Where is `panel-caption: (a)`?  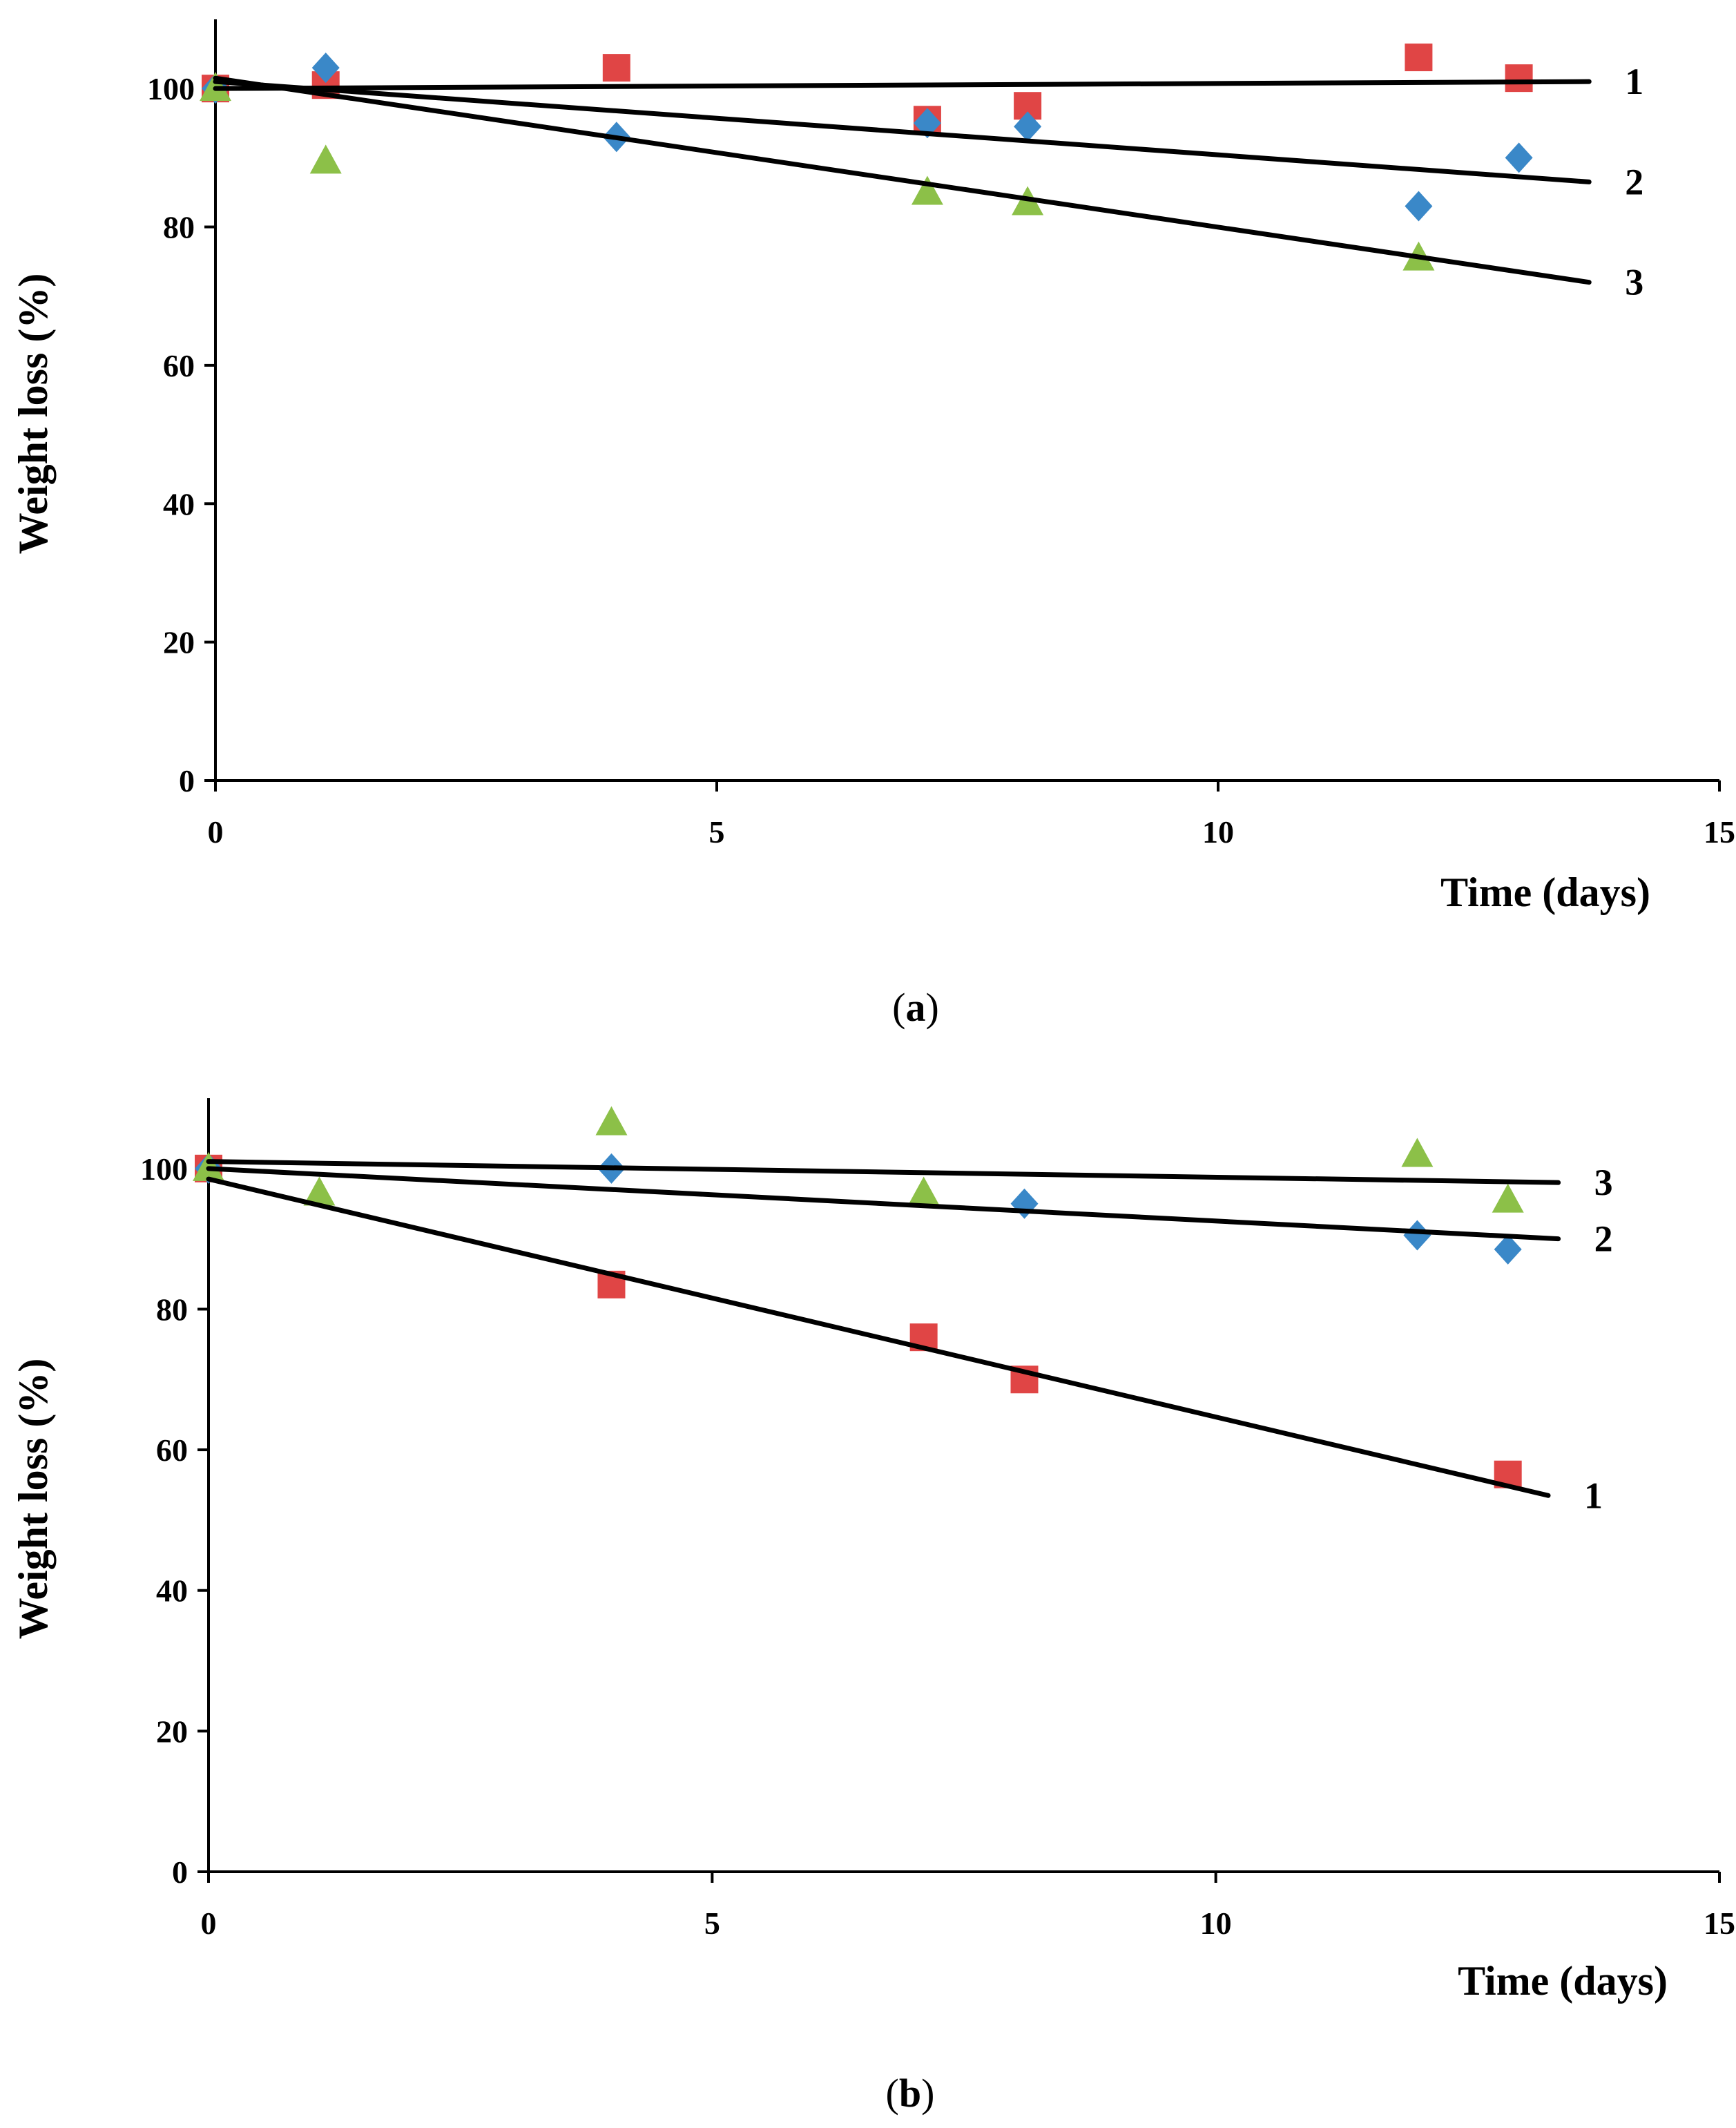 panel-caption: (a) is located at coordinates (915, 1008).